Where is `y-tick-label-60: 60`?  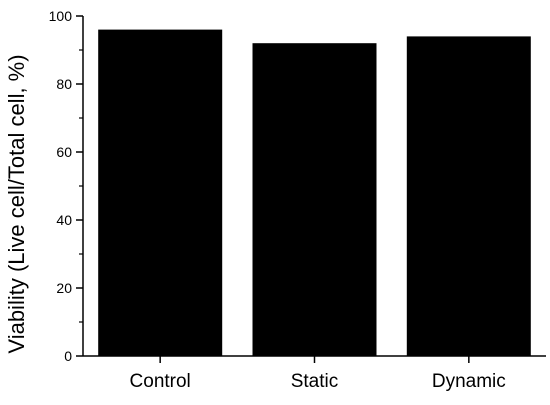 y-tick-label-60: 60 is located at coordinates (64, 152).